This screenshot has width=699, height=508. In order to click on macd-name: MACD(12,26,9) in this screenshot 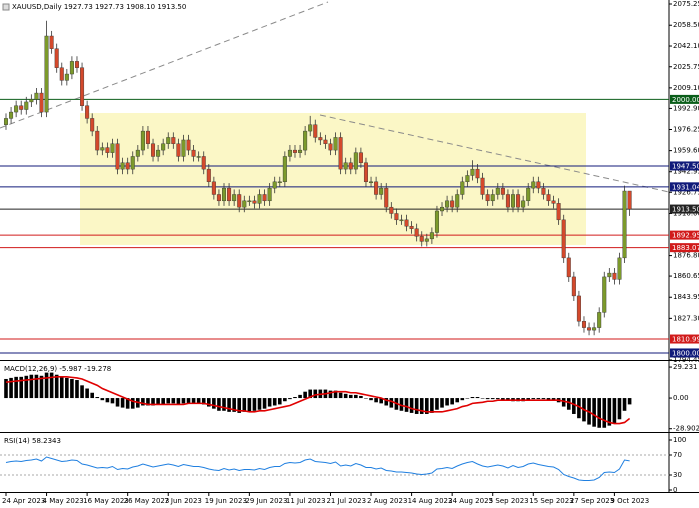, I will do `click(30, 369)`.